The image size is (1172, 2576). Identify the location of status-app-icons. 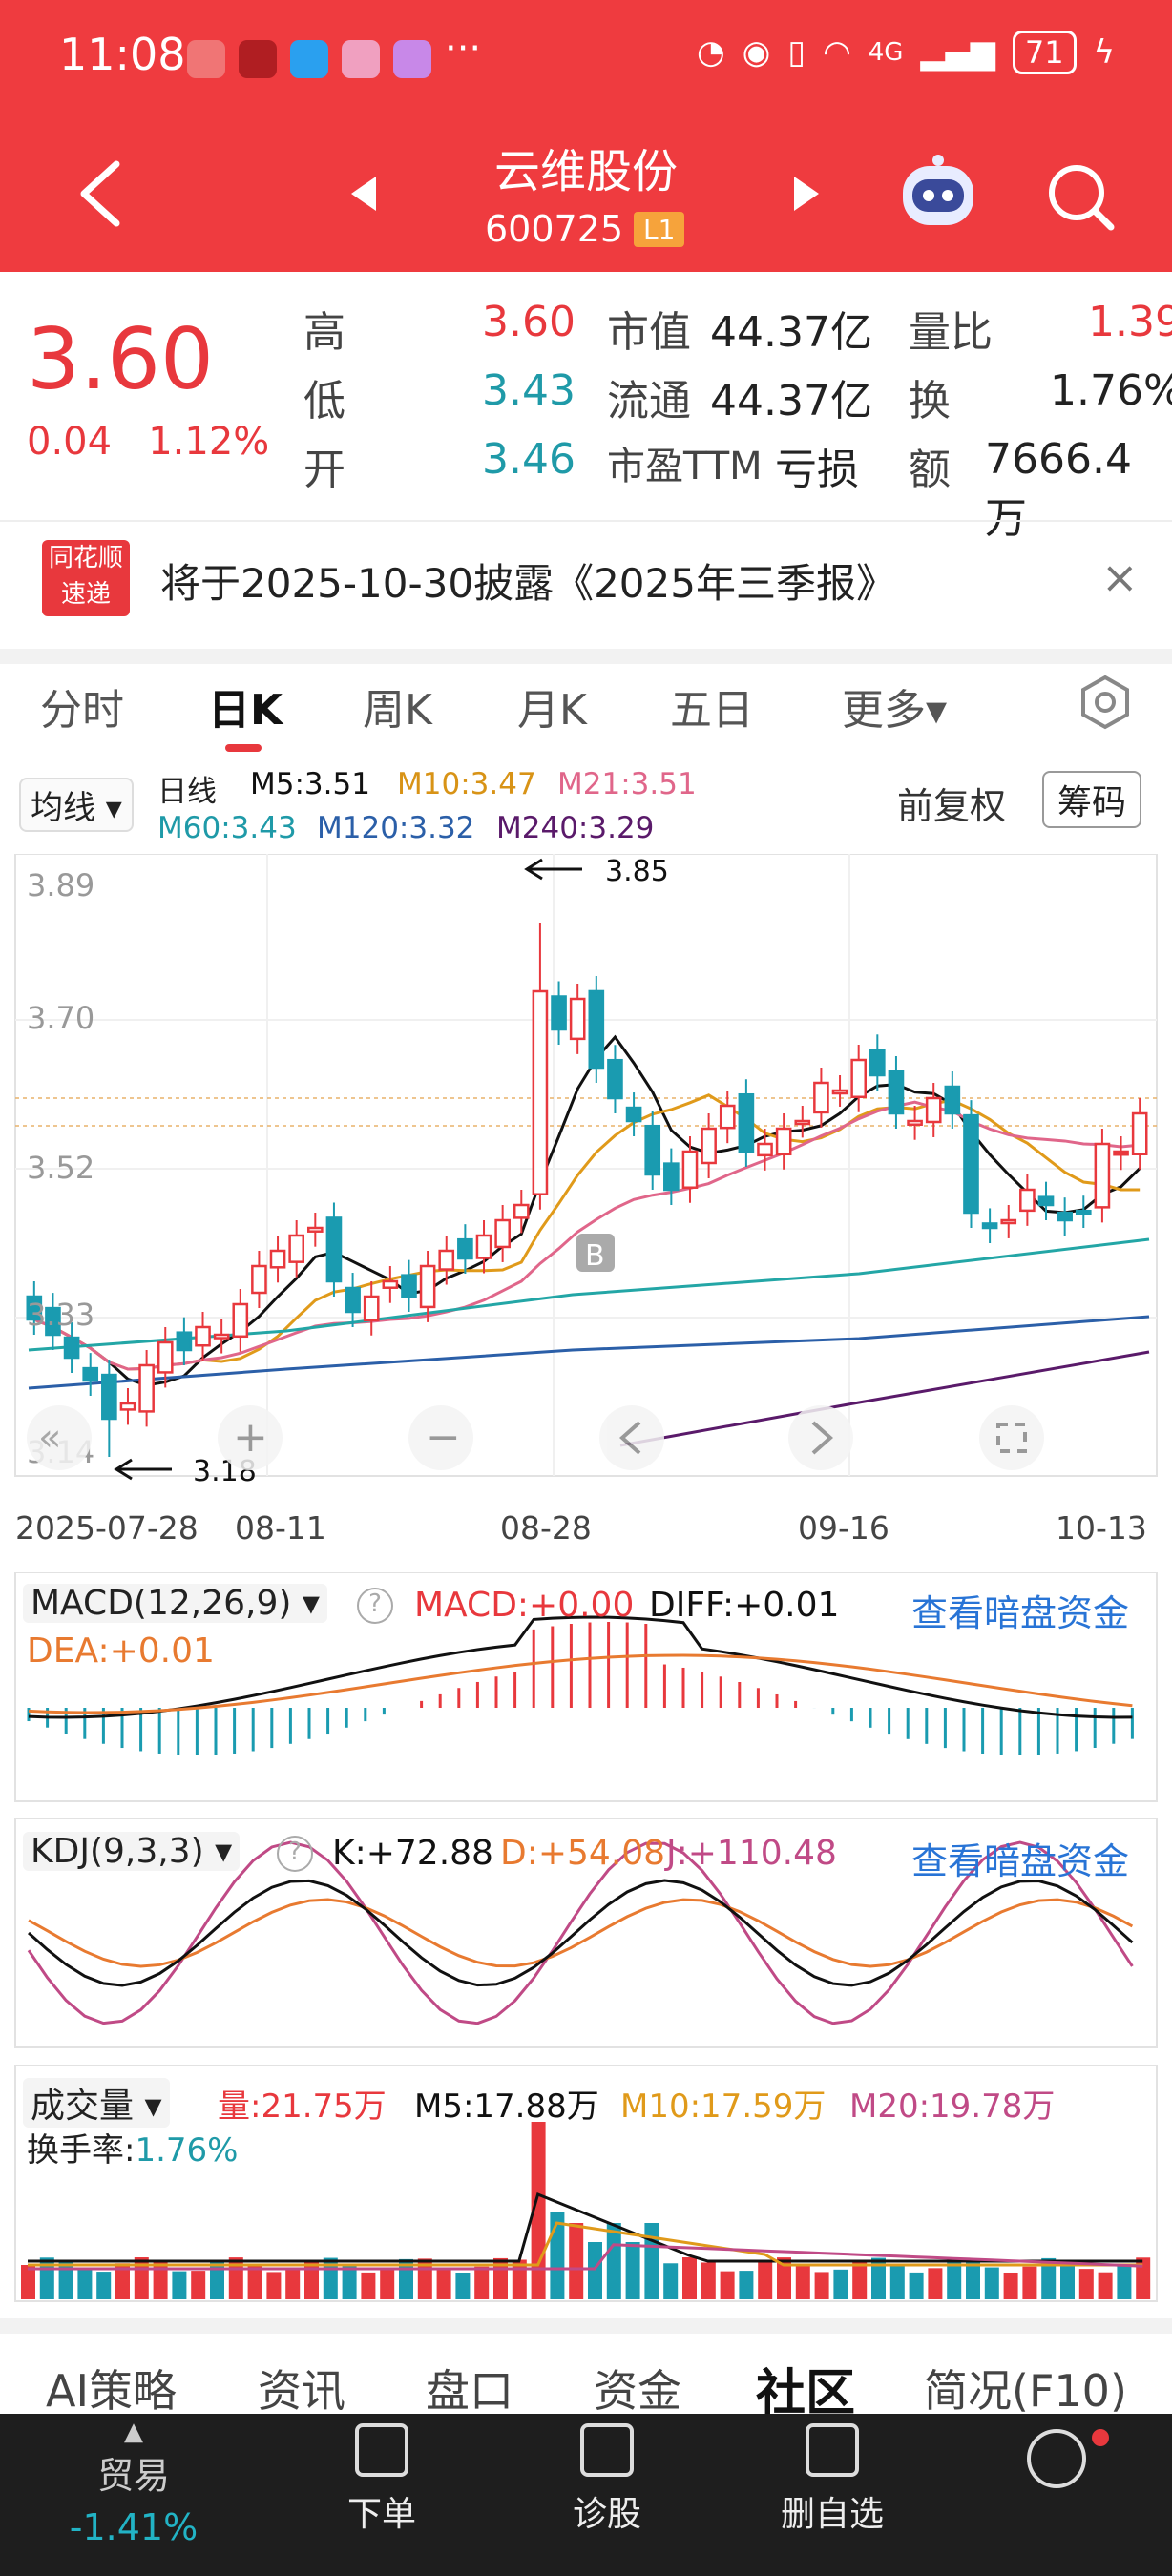
(309, 59).